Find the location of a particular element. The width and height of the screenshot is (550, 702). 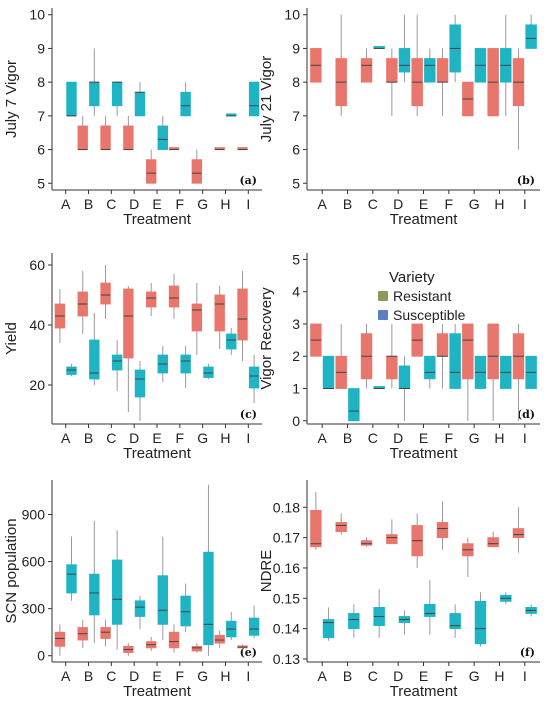

box-resistant-A is located at coordinates (316, 521).